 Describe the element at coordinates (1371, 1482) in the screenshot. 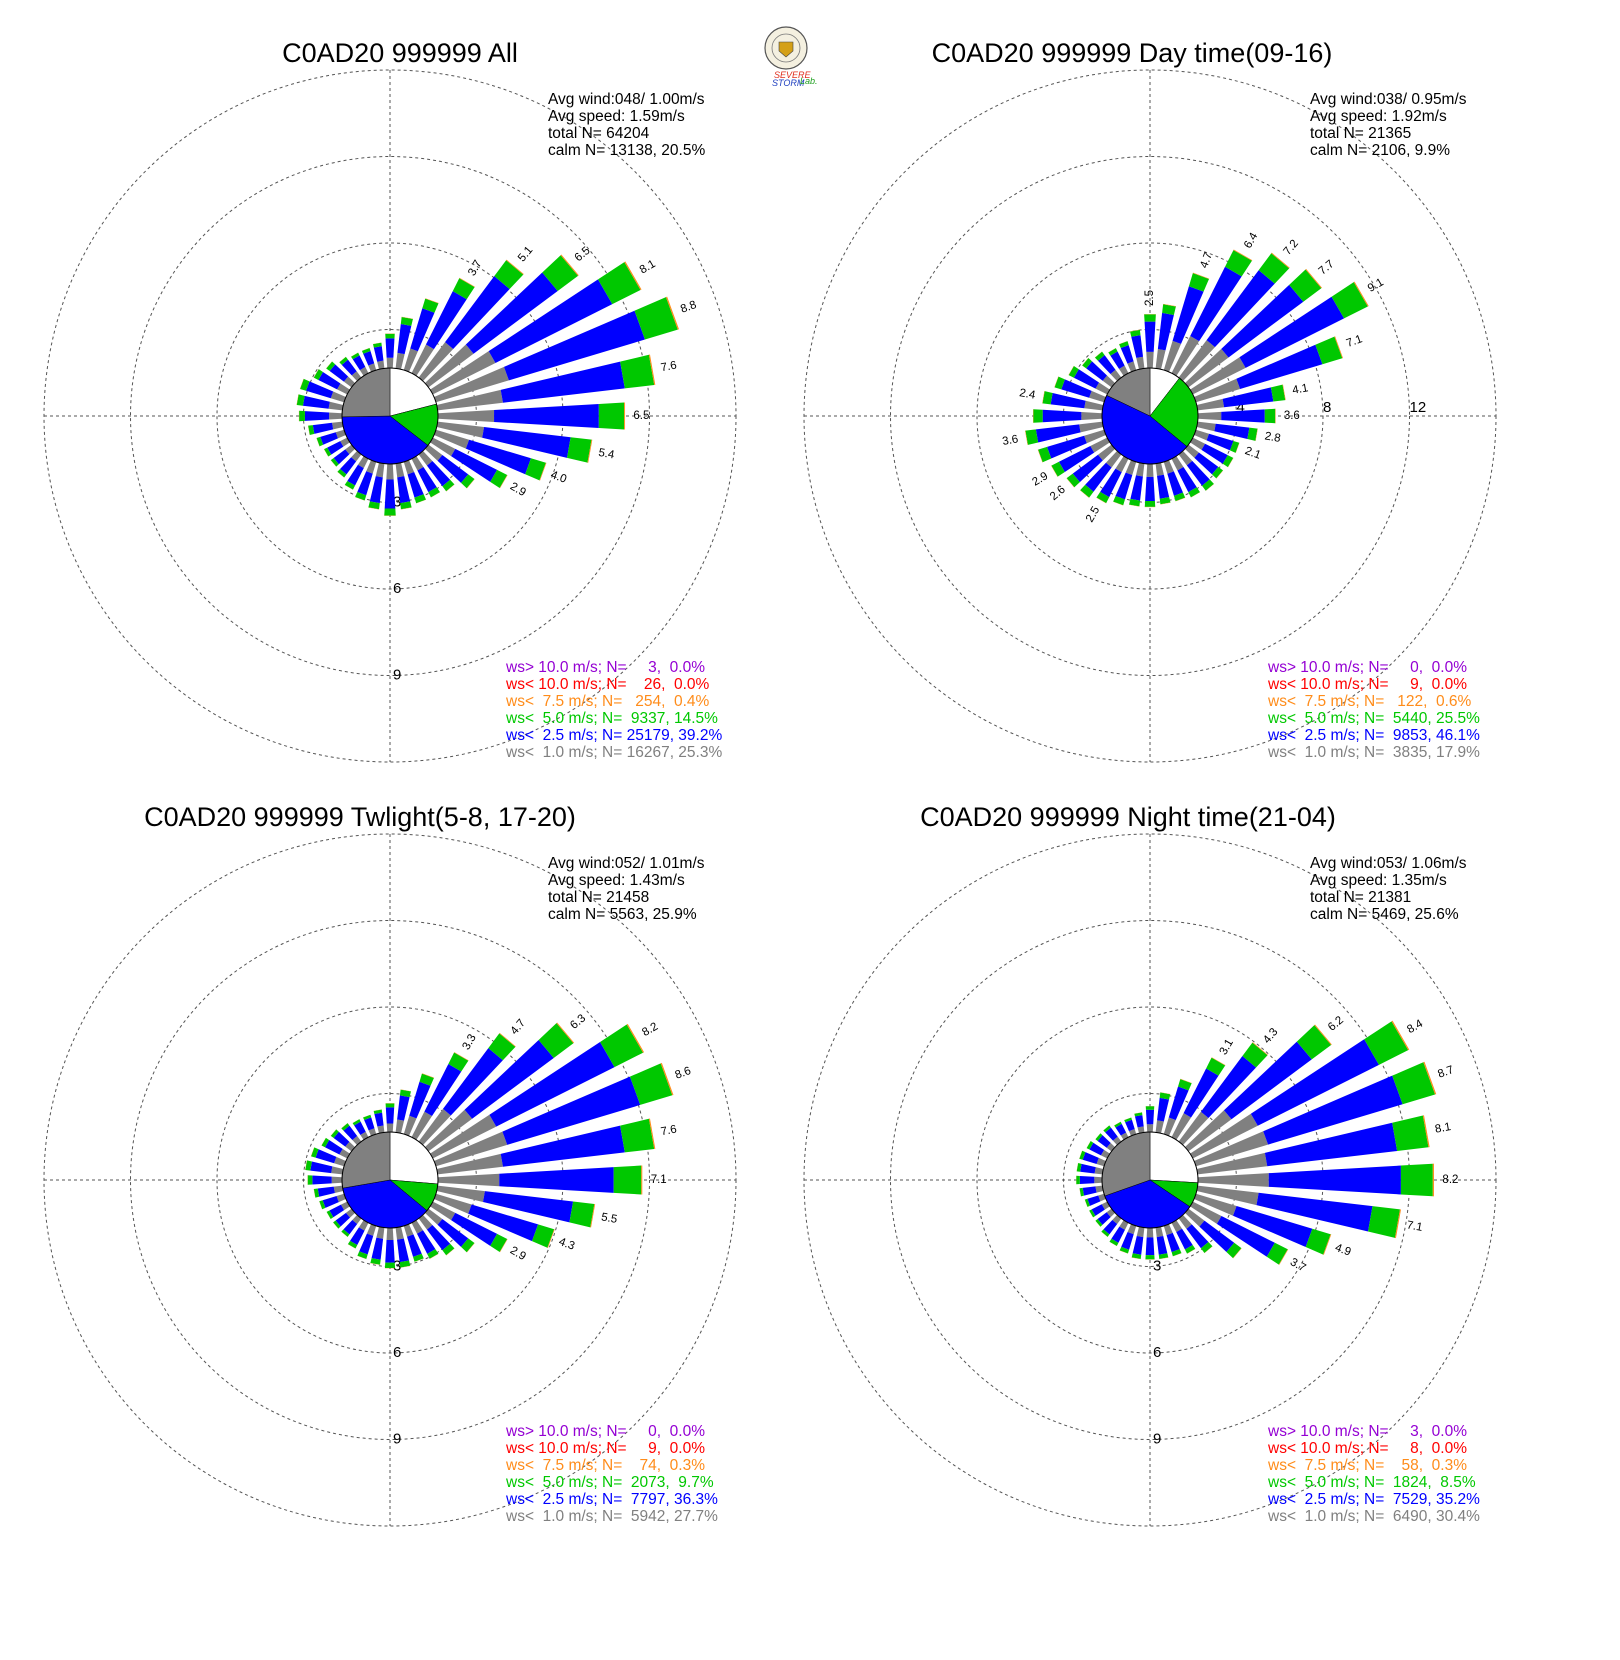

I see `legend-entry: ws< 5.0 m/s; N= 1824, 8.5%` at that location.